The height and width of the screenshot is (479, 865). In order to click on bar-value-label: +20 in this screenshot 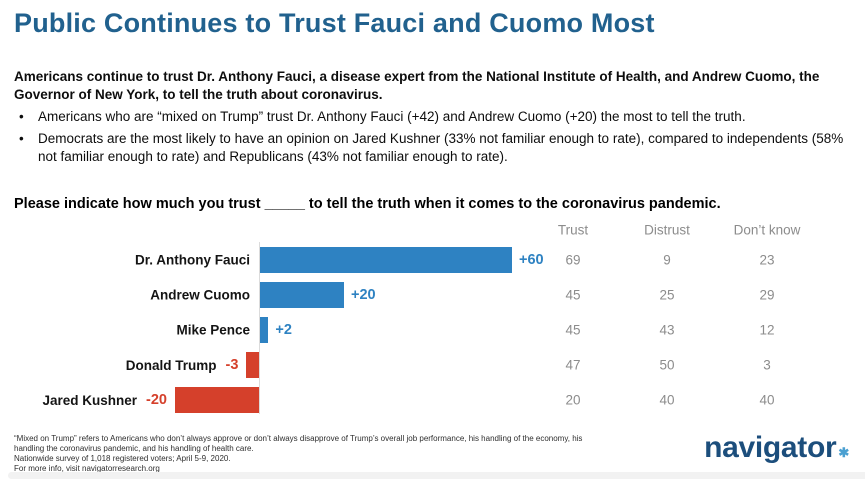, I will do `click(363, 295)`.